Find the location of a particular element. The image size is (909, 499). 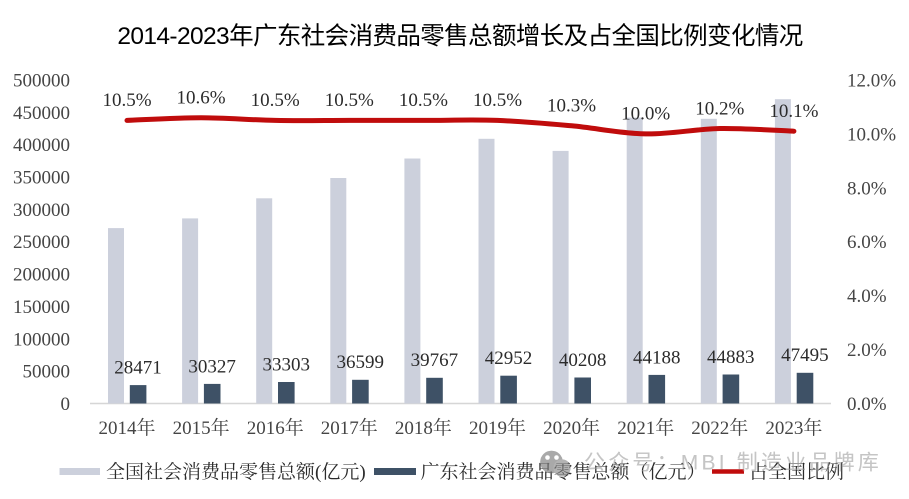

svg-text: 公众号：MBI 制造业品牌库 is located at coordinates (733, 463).